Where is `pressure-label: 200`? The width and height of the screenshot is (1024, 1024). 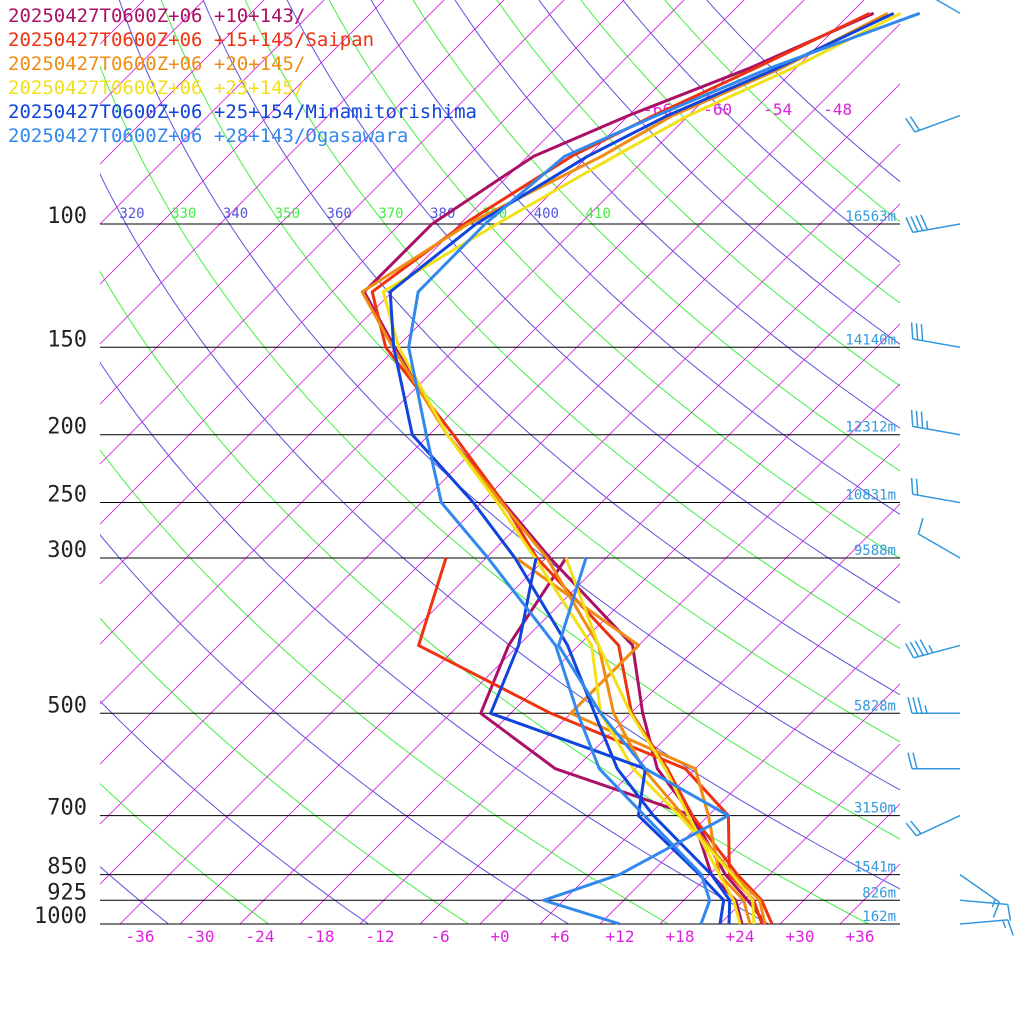 pressure-label: 200 is located at coordinates (67, 427).